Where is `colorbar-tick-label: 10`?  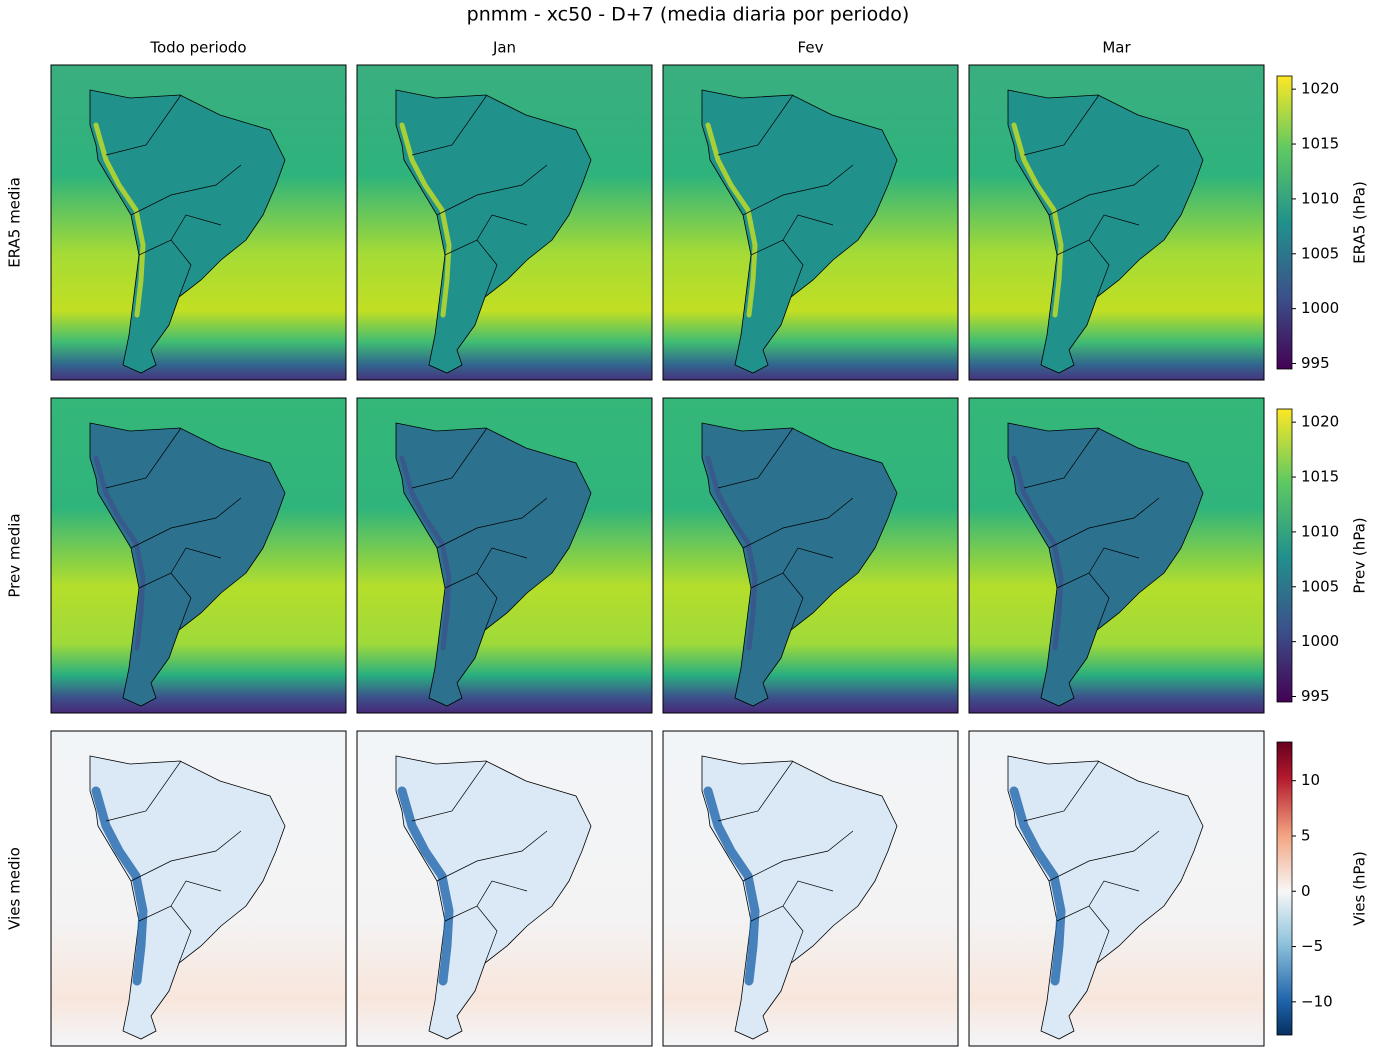
colorbar-tick-label: 10 is located at coordinates (1310, 780).